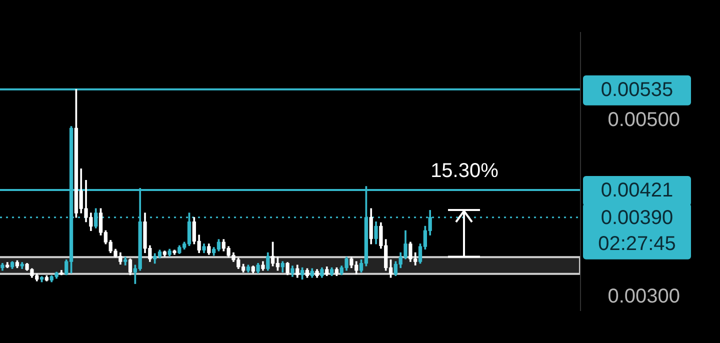 The height and width of the screenshot is (343, 720). Describe the element at coordinates (637, 89) in the screenshot. I see `ref-line-label: 0.00535` at that location.